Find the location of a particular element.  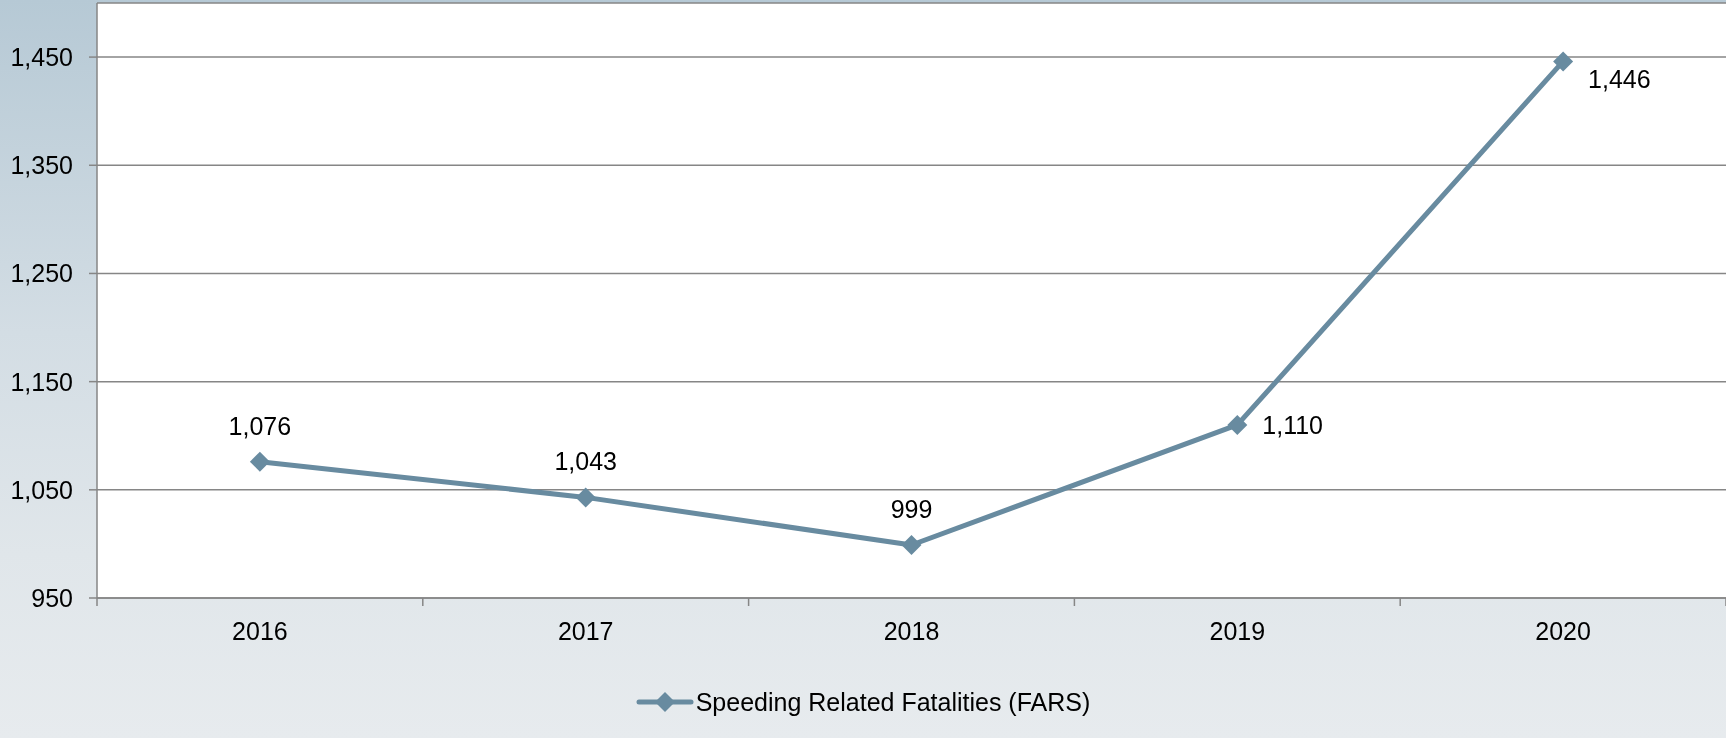

data-label: 999 is located at coordinates (911, 508).